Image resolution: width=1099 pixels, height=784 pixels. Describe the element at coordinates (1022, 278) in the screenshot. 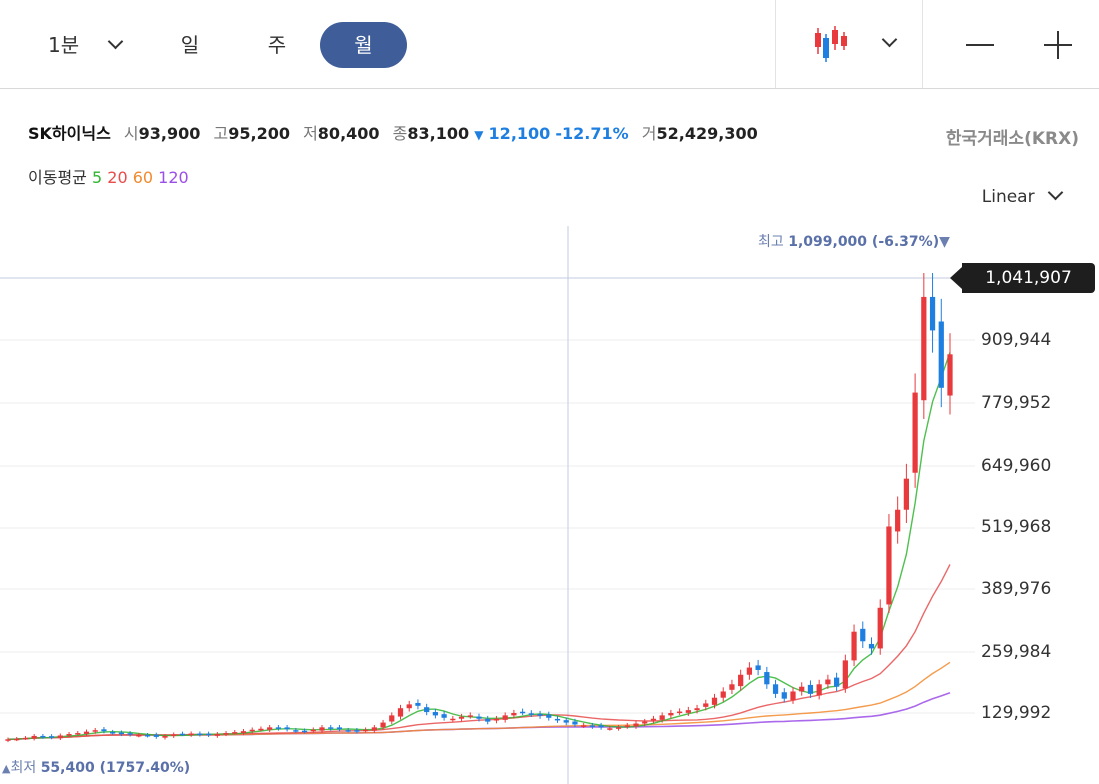

I see `current-price-tag: 1,041,907` at that location.